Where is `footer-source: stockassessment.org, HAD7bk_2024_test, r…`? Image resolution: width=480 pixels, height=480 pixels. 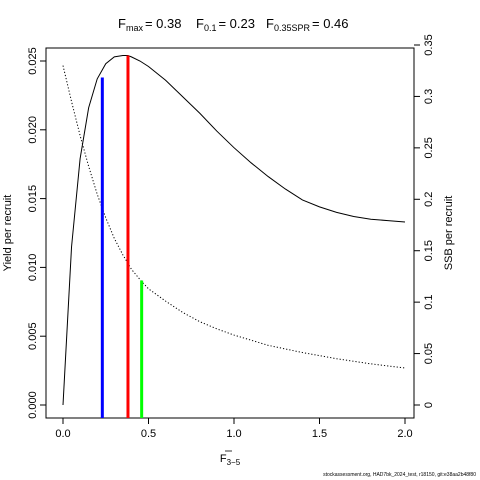 footer-source: stockassessment.org, HAD7bk_2024_test, r… is located at coordinates (399, 475).